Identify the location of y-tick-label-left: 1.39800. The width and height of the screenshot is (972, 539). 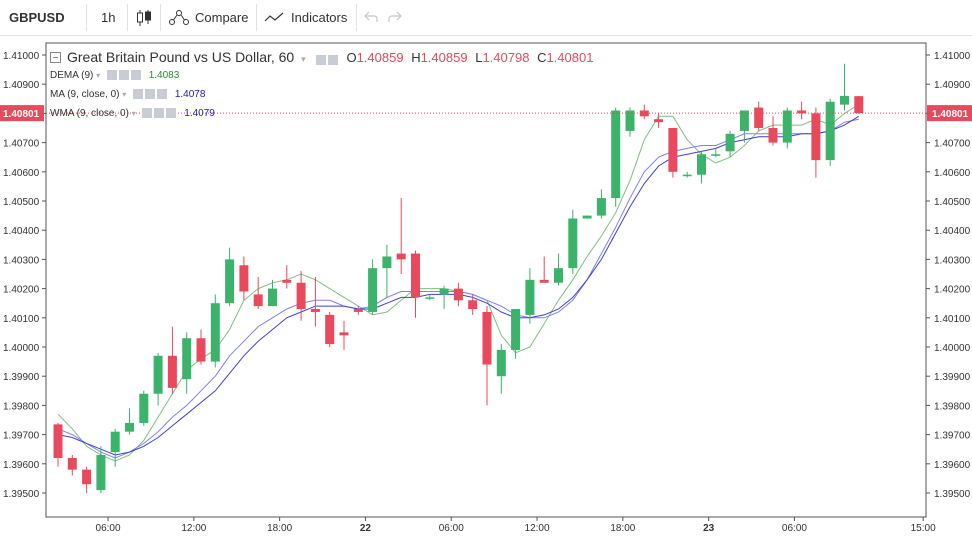
(21, 406).